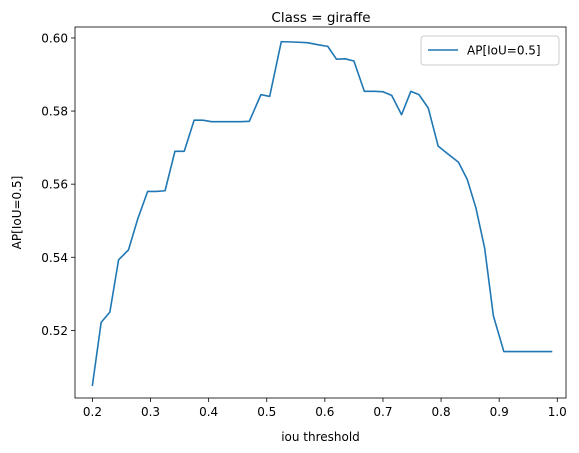 Image resolution: width=579 pixels, height=453 pixels. What do you see at coordinates (382, 412) in the screenshot?
I see `x-tick-label: 0.7` at bounding box center [382, 412].